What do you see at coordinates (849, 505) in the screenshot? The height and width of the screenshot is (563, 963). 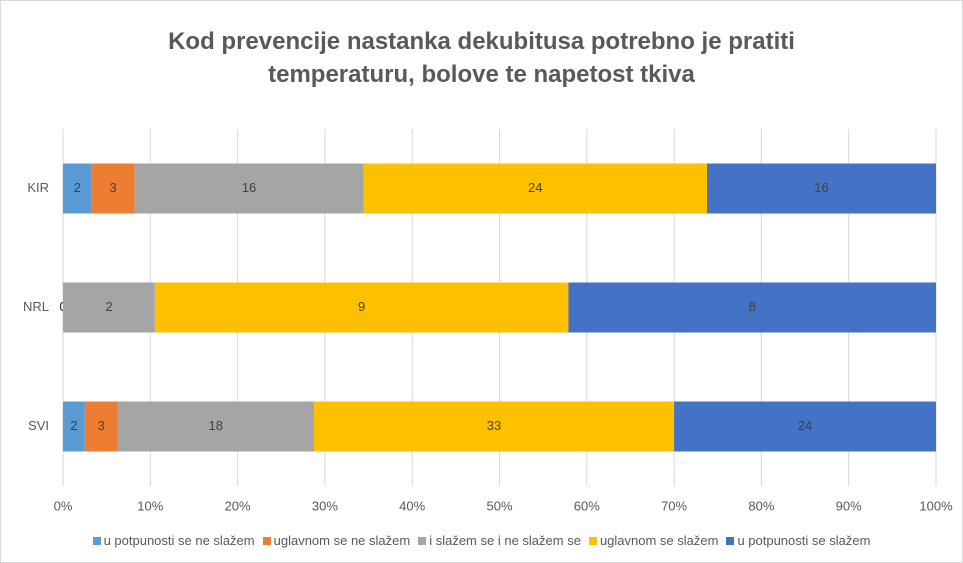 I see `x-tick-label: 90%` at bounding box center [849, 505].